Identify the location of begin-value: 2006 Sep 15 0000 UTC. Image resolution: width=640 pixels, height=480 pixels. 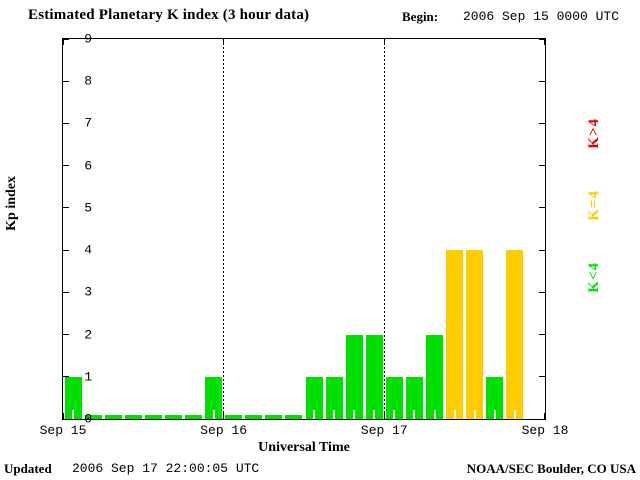
(541, 16).